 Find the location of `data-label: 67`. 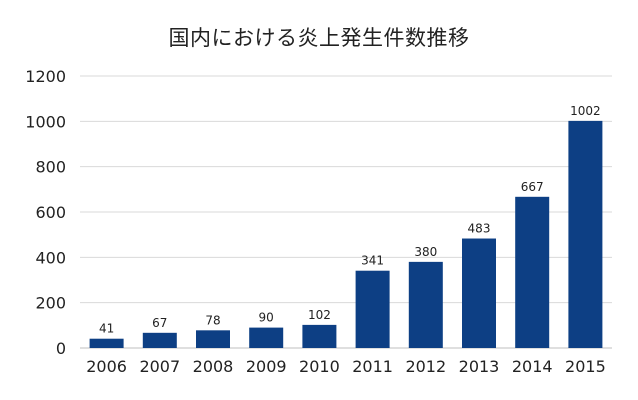

data-label: 67 is located at coordinates (159, 323).